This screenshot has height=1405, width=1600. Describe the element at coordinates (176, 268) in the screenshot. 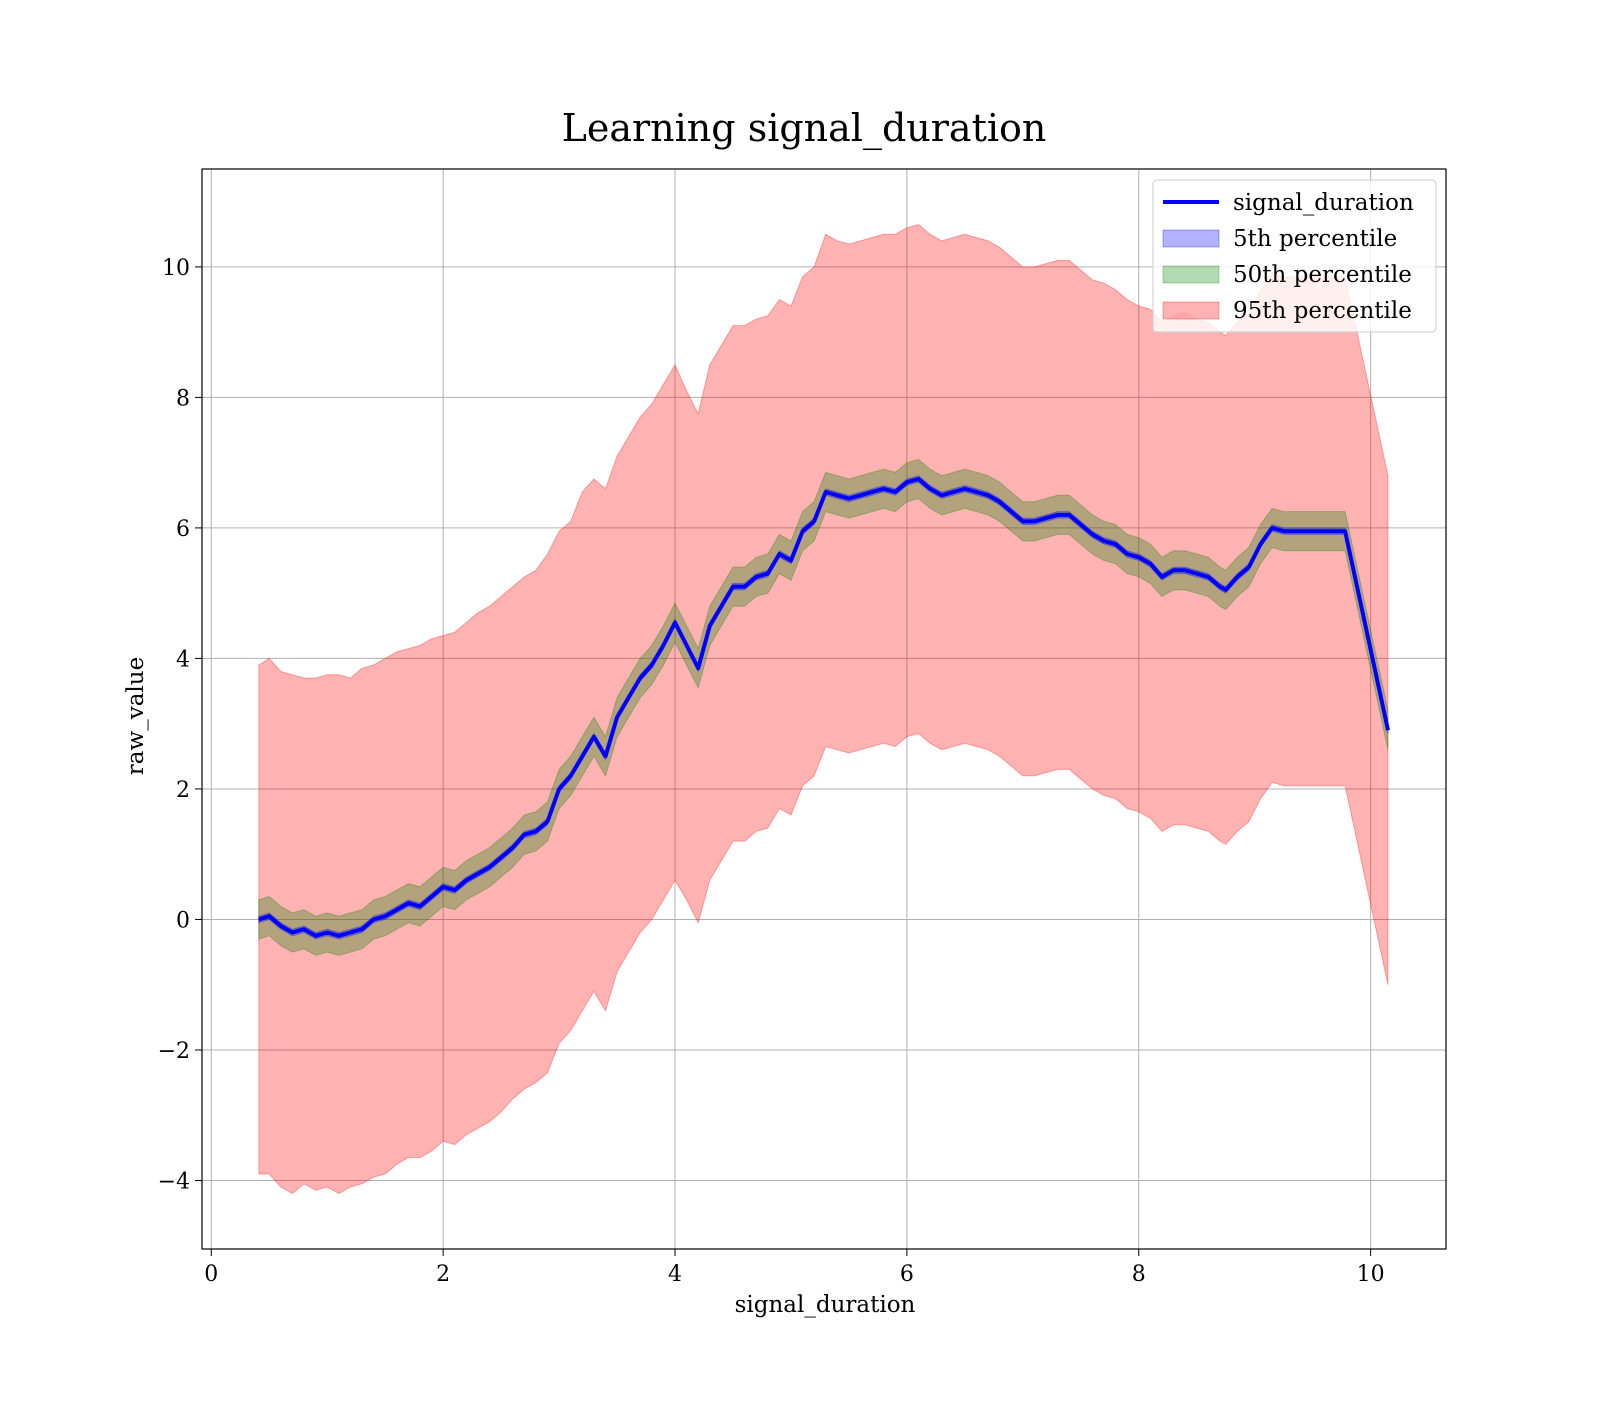

I see `y-tick-label: 10` at that location.